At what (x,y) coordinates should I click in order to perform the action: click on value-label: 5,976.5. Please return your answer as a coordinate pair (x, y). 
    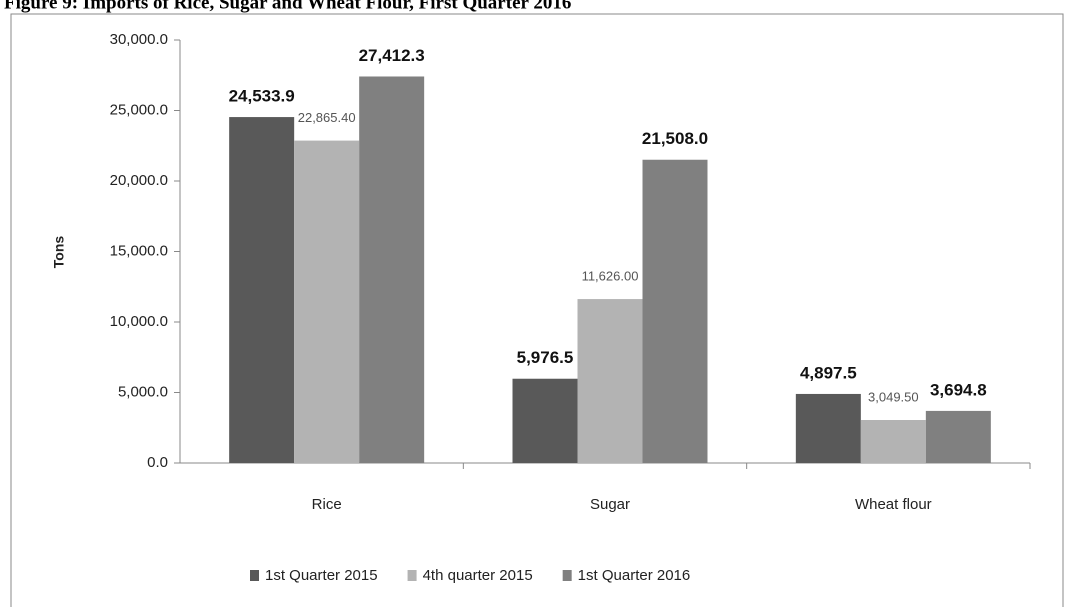
    Looking at the image, I should click on (545, 357).